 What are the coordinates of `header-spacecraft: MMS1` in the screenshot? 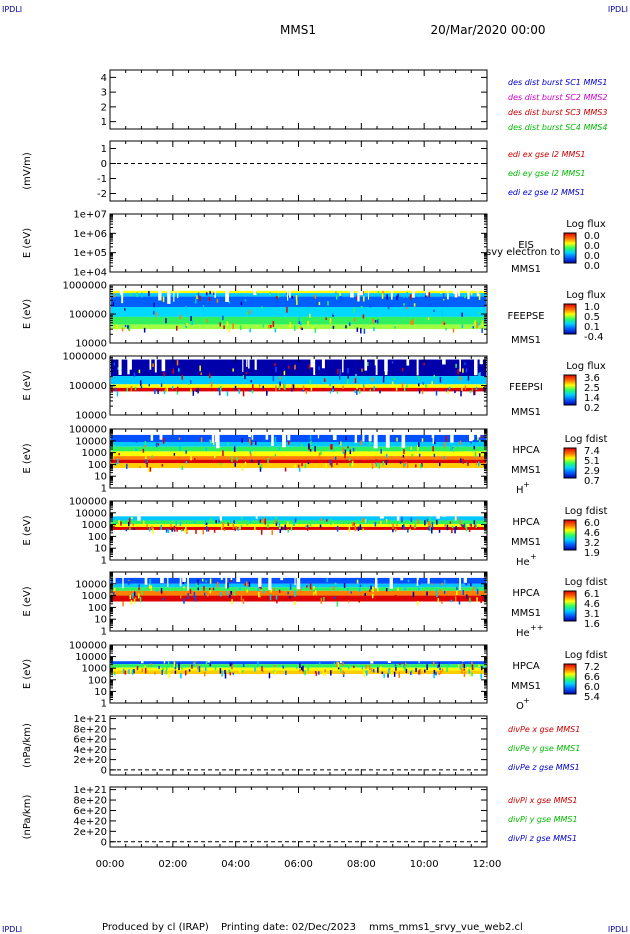 It's located at (298, 30).